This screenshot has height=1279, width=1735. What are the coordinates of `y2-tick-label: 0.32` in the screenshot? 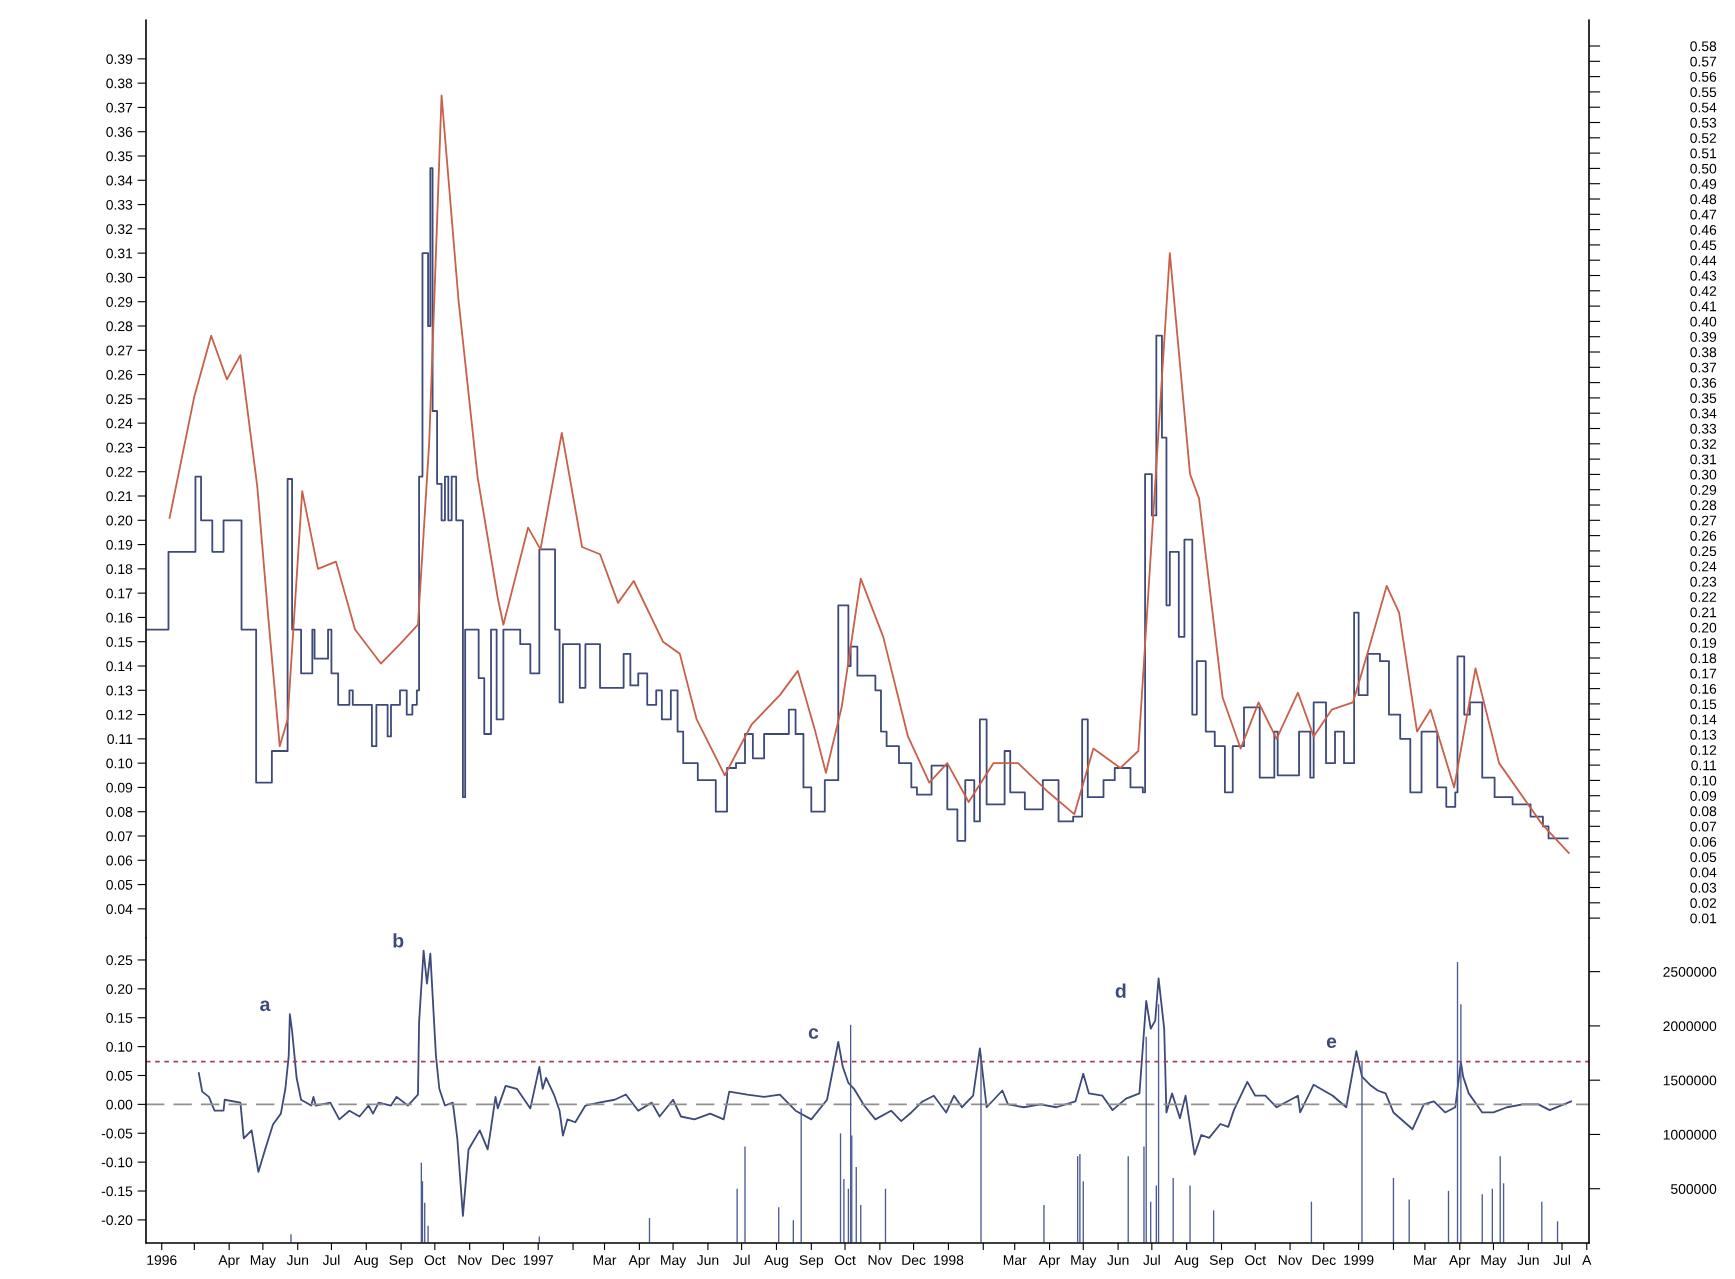 It's located at (1703, 444).